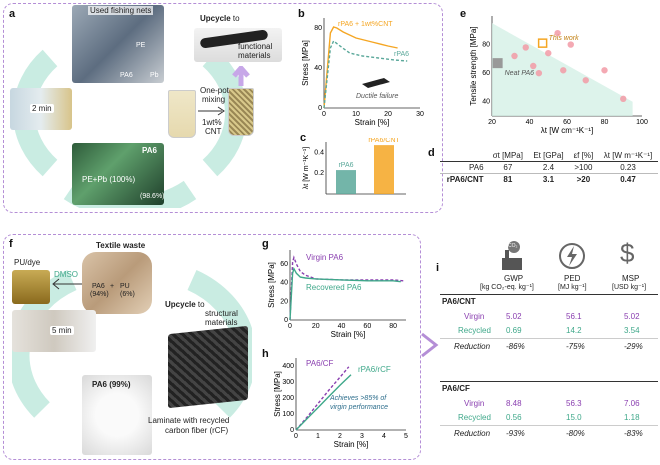 This screenshot has width=660, height=465. Describe the element at coordinates (430, 345) in the screenshot. I see `connector-arrow` at that location.